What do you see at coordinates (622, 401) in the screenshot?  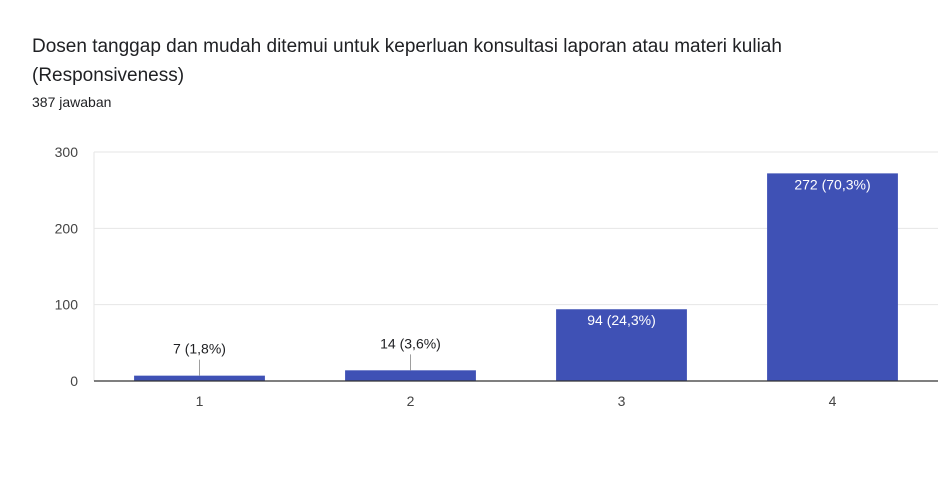 I see `x-tick-label: 3` at bounding box center [622, 401].